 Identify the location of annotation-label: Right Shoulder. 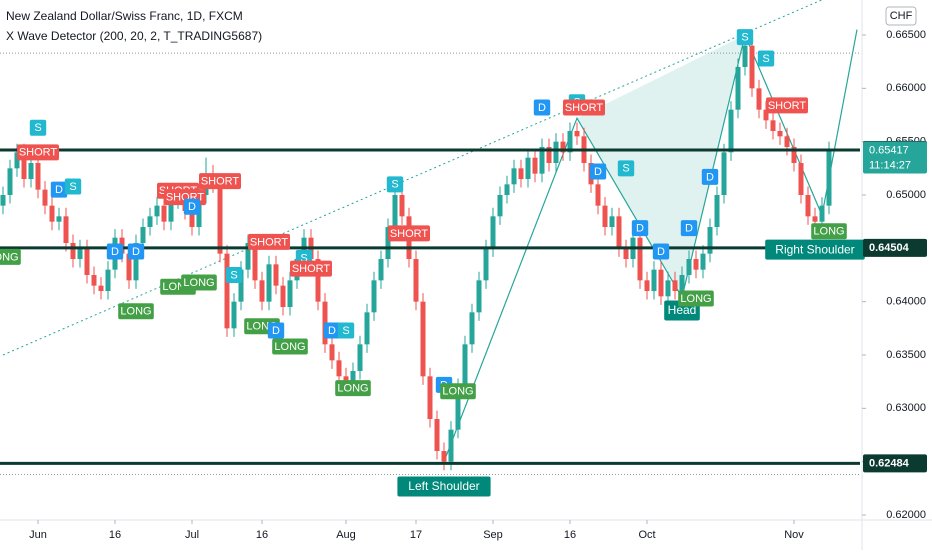
(814, 249).